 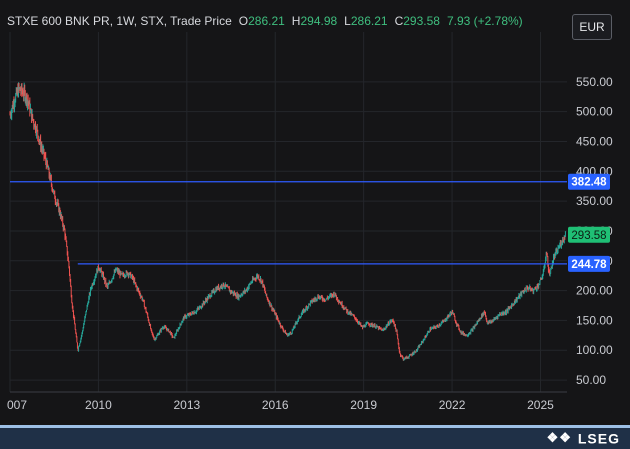 I want to click on footer-bar, so click(x=315, y=437).